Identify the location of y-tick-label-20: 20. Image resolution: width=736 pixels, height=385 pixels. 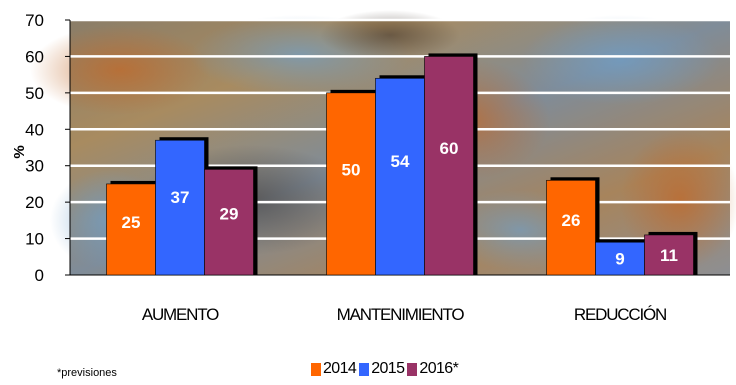
(34, 202).